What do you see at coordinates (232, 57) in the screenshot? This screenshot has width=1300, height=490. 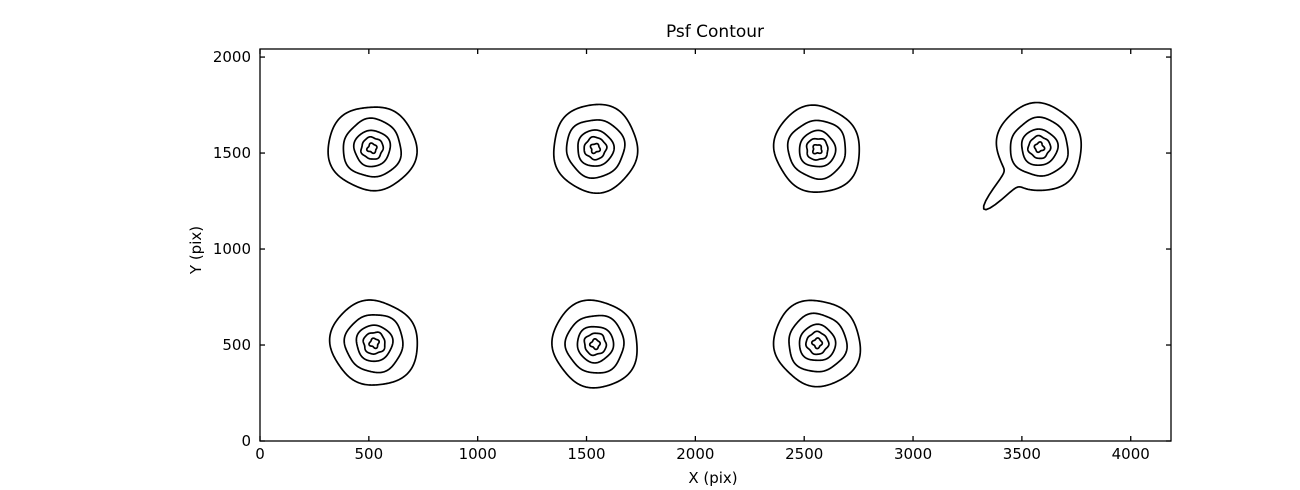 I see `y-tick-label: 2000` at bounding box center [232, 57].